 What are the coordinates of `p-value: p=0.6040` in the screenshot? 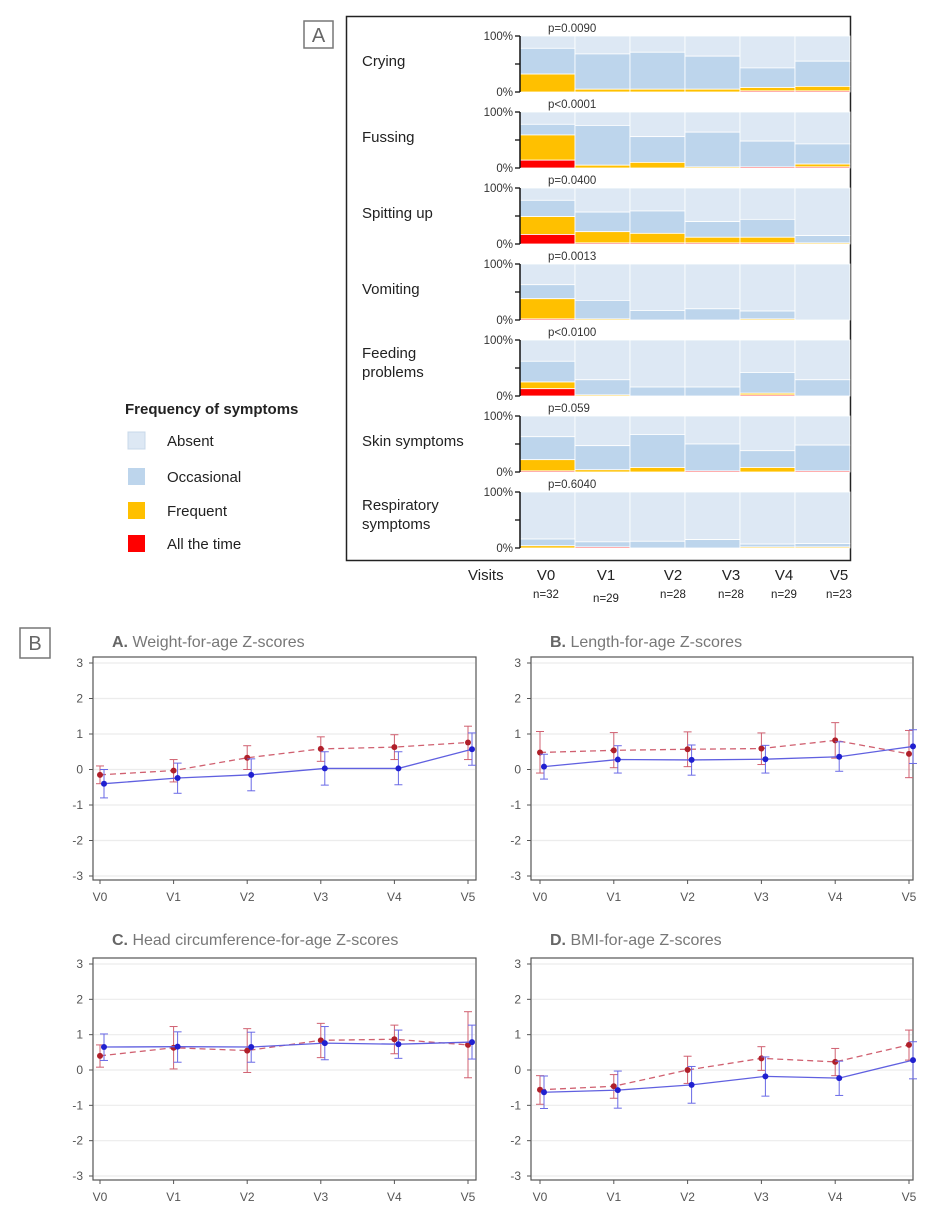 It's located at (572, 485).